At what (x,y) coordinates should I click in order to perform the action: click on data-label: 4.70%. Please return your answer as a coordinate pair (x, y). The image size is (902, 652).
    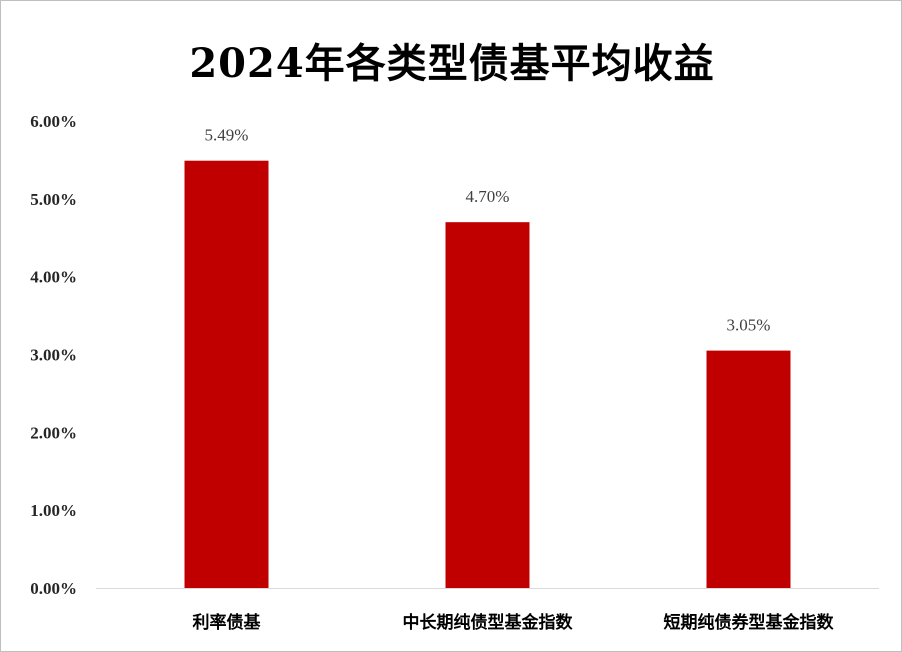
    Looking at the image, I should click on (488, 196).